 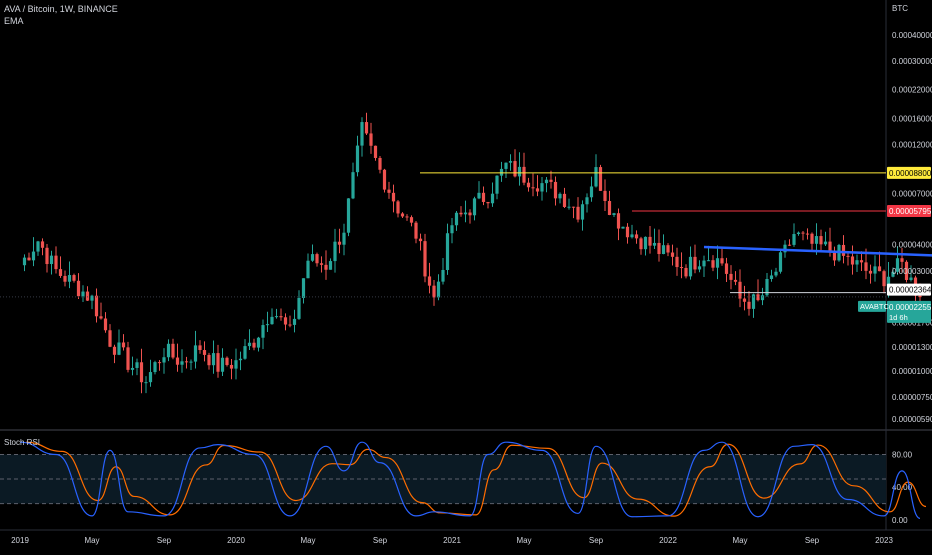 What do you see at coordinates (912, 194) in the screenshot?
I see `price-tick-label: 0.00007000` at bounding box center [912, 194].